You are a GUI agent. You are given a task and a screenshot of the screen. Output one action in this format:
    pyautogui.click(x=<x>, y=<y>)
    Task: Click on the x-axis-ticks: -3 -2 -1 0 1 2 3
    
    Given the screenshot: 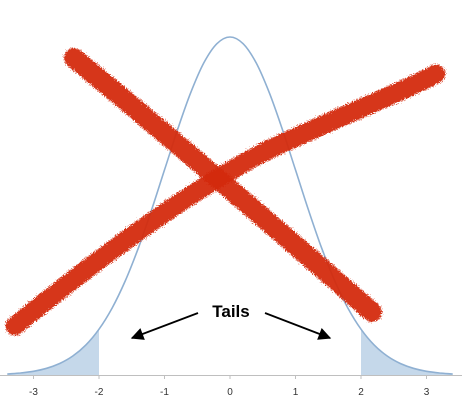 What is the action you would take?
    pyautogui.click(x=229, y=386)
    